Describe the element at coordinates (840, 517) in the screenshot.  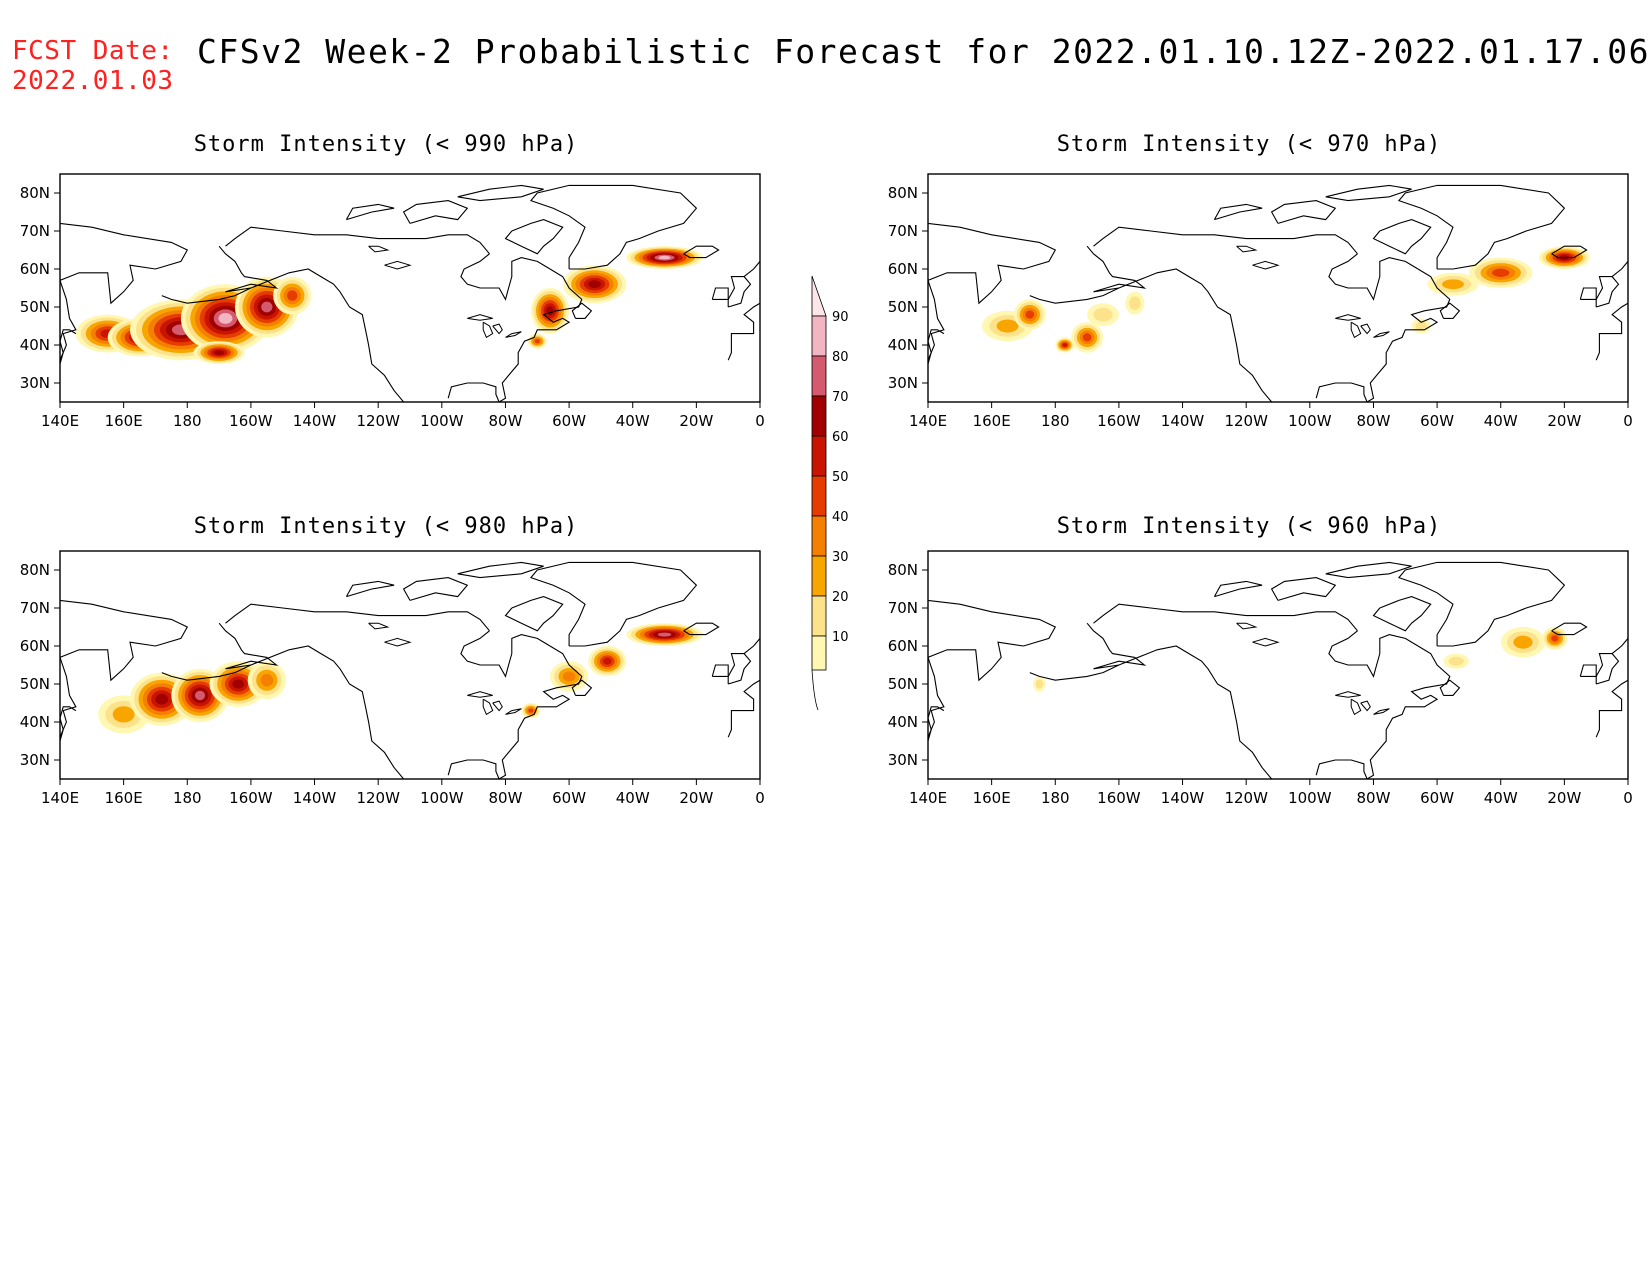
I see `colorbar-label: 40` at that location.